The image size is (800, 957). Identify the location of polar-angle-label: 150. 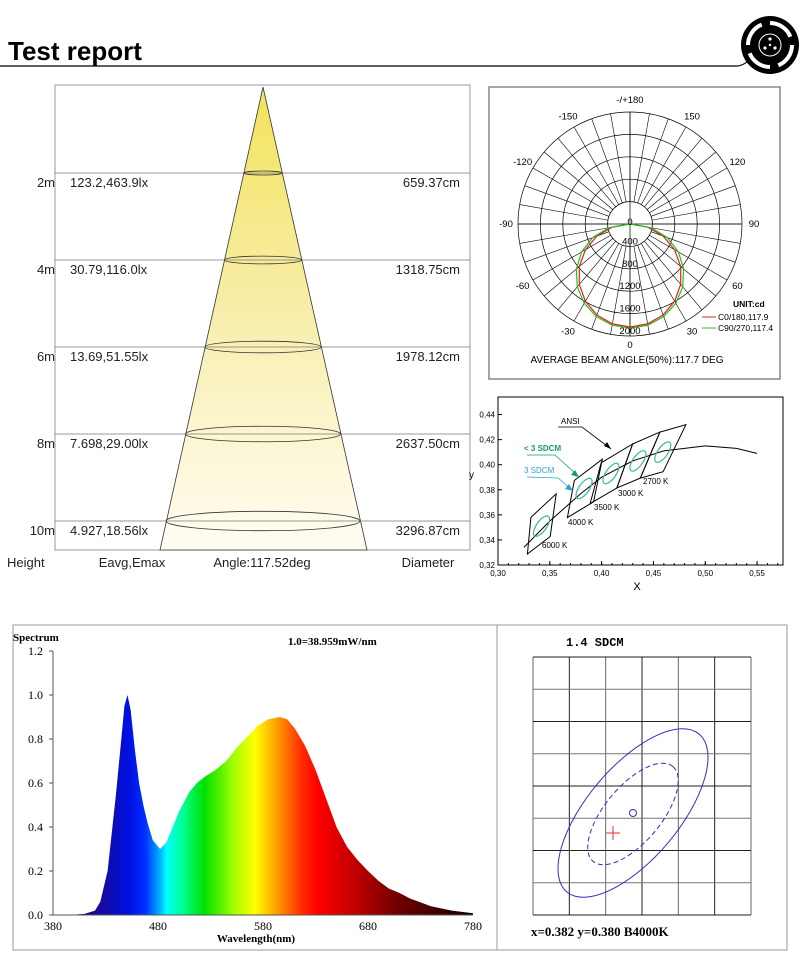
(692, 117).